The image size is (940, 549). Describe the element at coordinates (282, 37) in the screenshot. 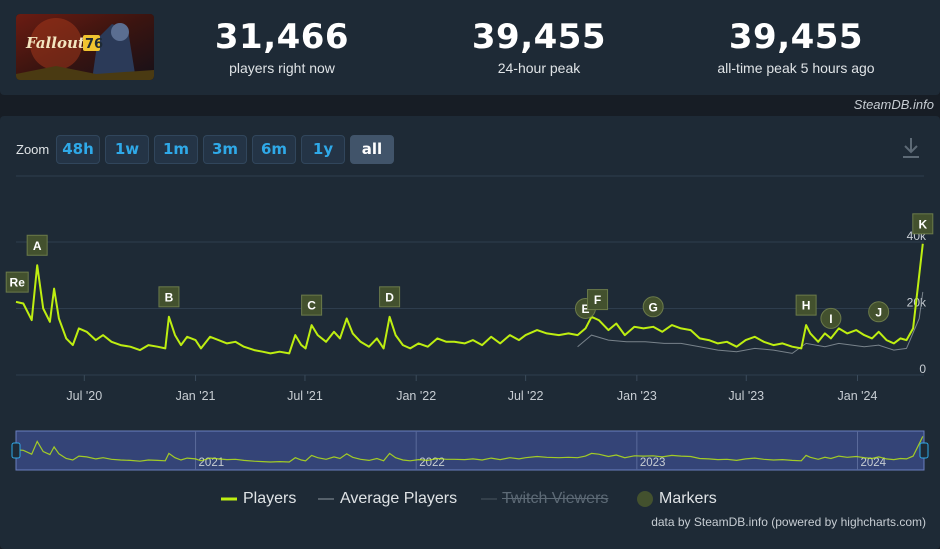

I see `stat-value: 31,466` at that location.